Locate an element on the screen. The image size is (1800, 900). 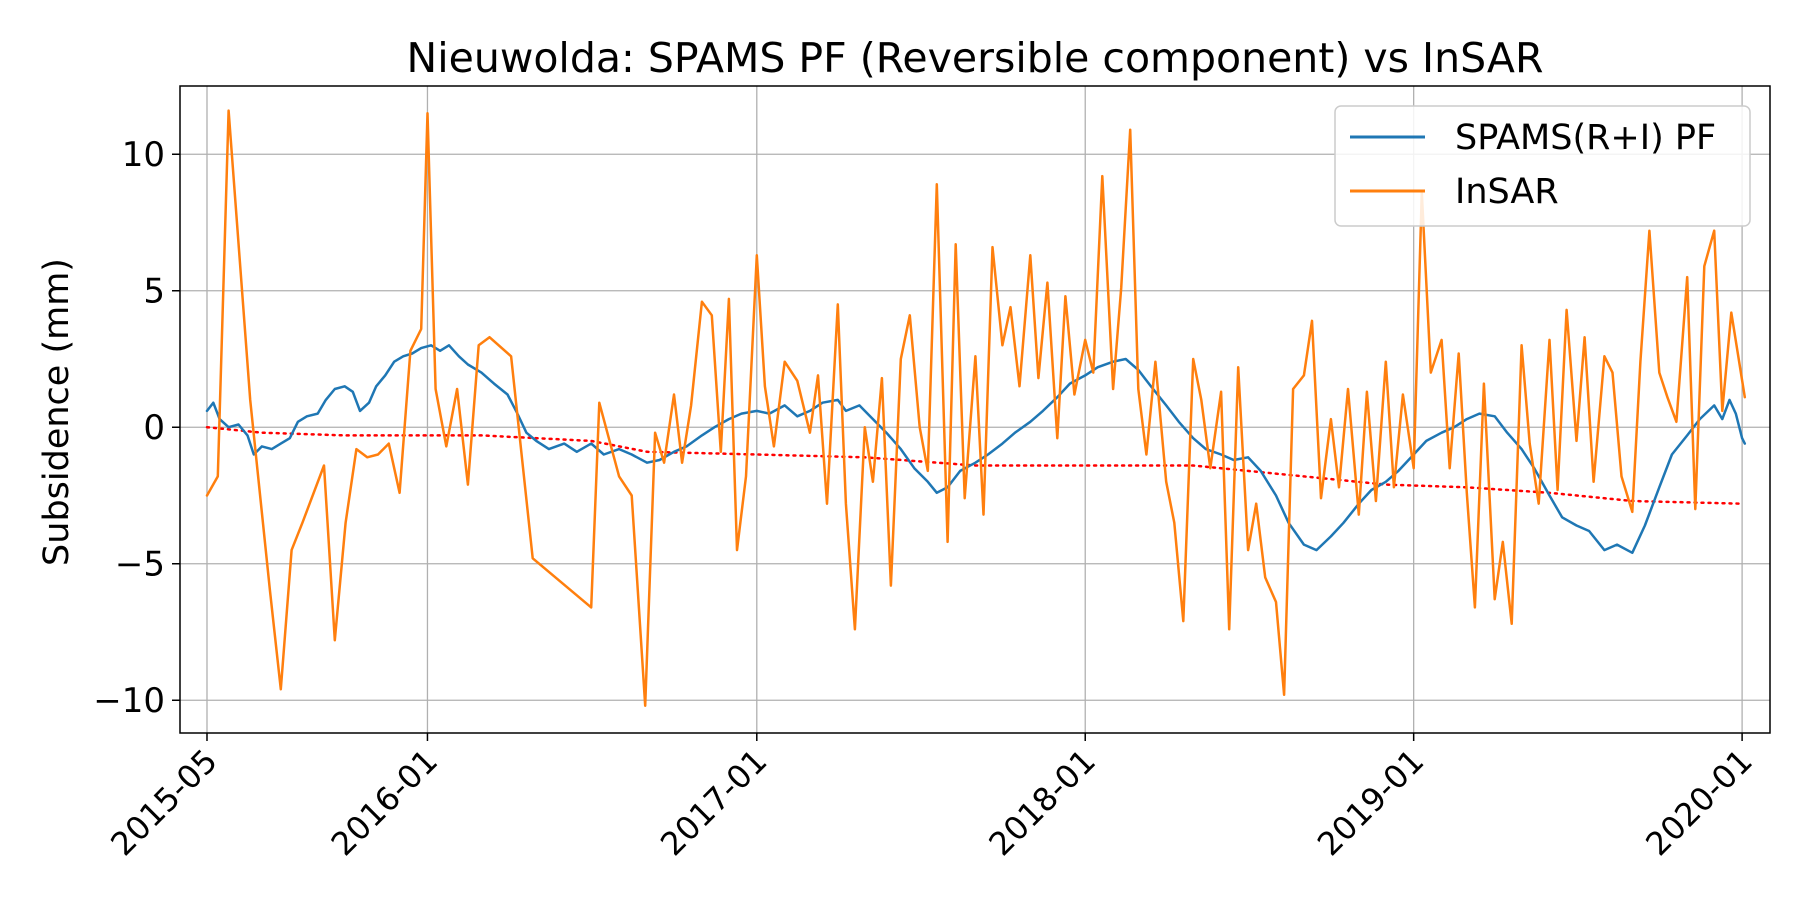
y-tick-label: 0 is located at coordinates (154, 428).